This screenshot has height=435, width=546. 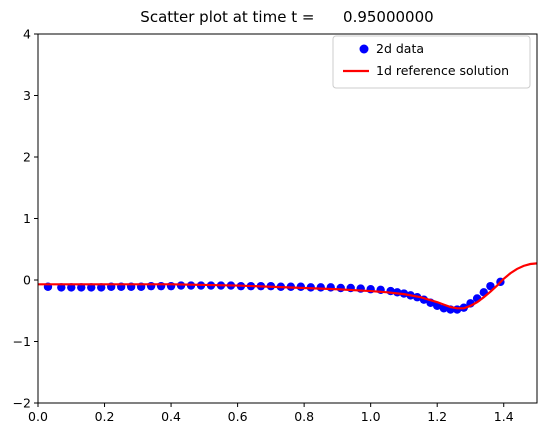 What do you see at coordinates (27, 95) in the screenshot?
I see `y-tick-label: 3` at bounding box center [27, 95].